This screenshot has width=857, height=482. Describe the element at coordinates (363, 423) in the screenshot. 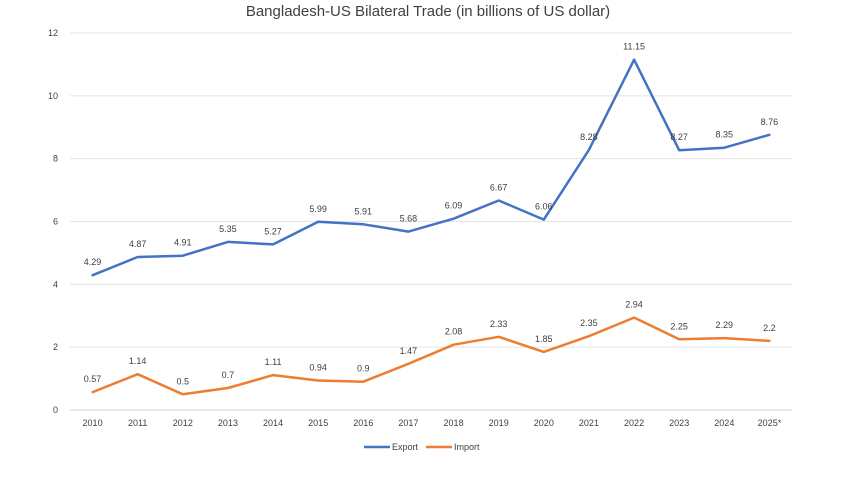

I see `x-tick-label: 2016` at that location.